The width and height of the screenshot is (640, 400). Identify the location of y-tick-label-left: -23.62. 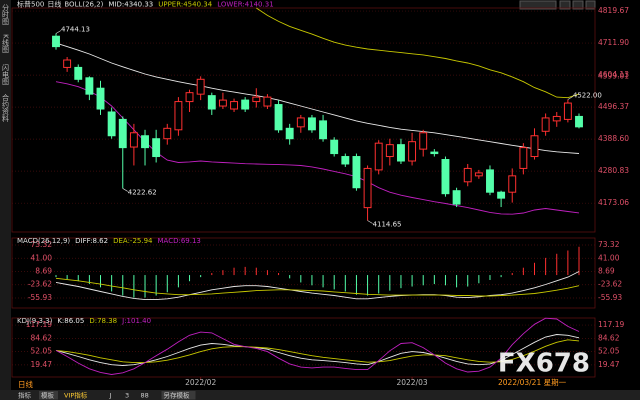
(40, 284).